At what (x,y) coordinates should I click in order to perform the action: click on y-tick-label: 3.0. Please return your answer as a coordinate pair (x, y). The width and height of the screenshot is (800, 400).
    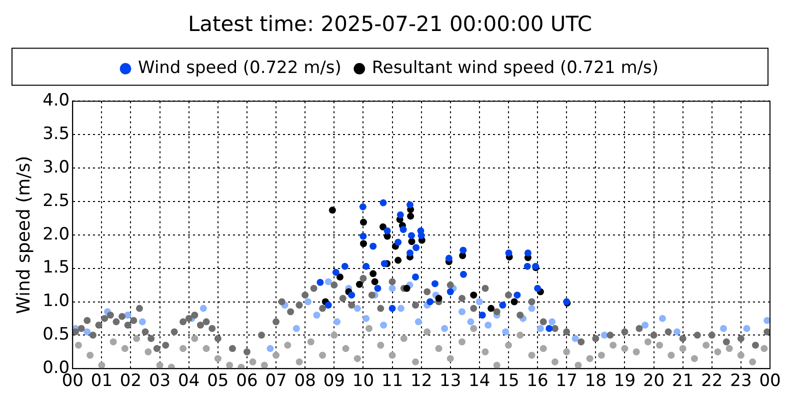
    Looking at the image, I should click on (56, 167).